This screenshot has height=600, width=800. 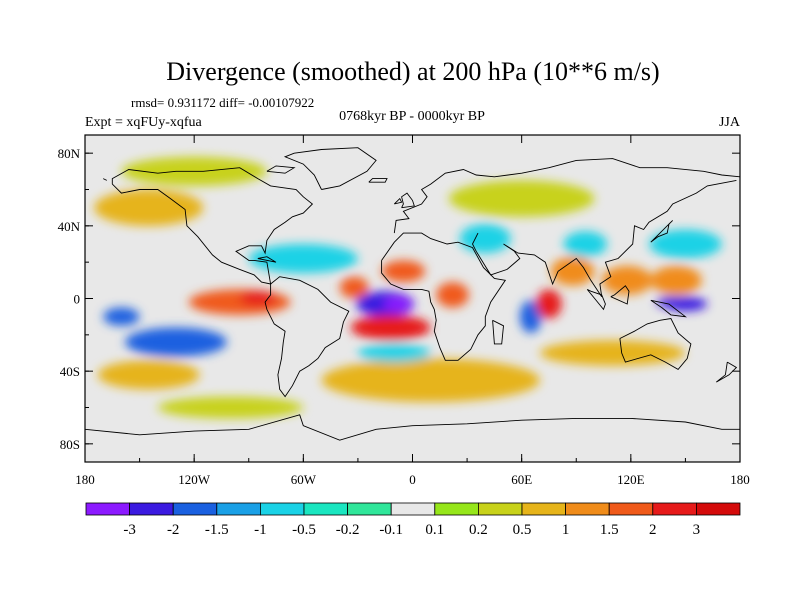 I want to click on colorbar-label: -1, so click(x=260, y=530).